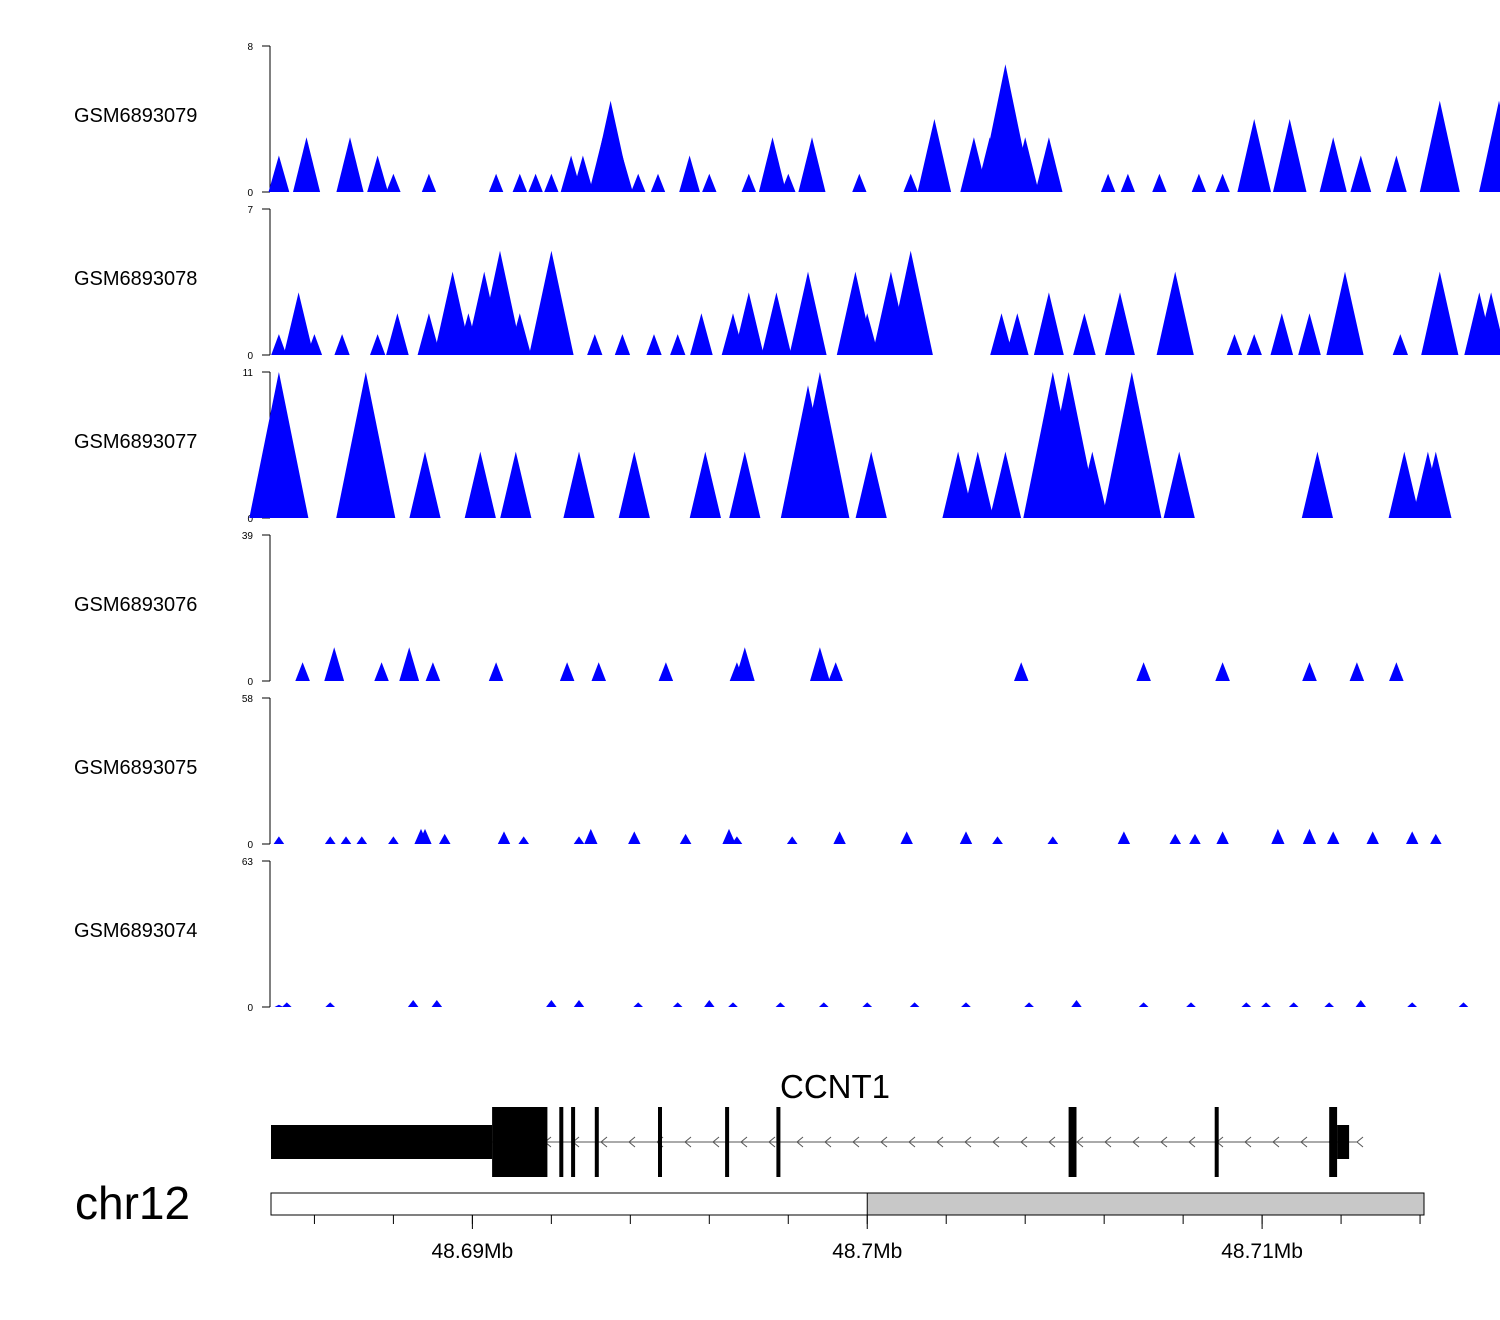 The width and height of the screenshot is (1500, 1320). I want to click on track-label: GSM6893075, so click(136, 768).